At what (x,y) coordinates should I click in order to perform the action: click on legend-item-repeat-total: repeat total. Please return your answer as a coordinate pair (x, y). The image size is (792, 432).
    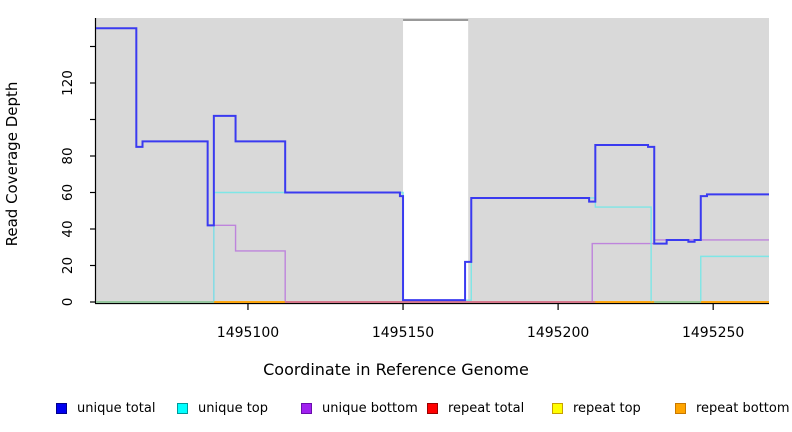
    Looking at the image, I should click on (475, 408).